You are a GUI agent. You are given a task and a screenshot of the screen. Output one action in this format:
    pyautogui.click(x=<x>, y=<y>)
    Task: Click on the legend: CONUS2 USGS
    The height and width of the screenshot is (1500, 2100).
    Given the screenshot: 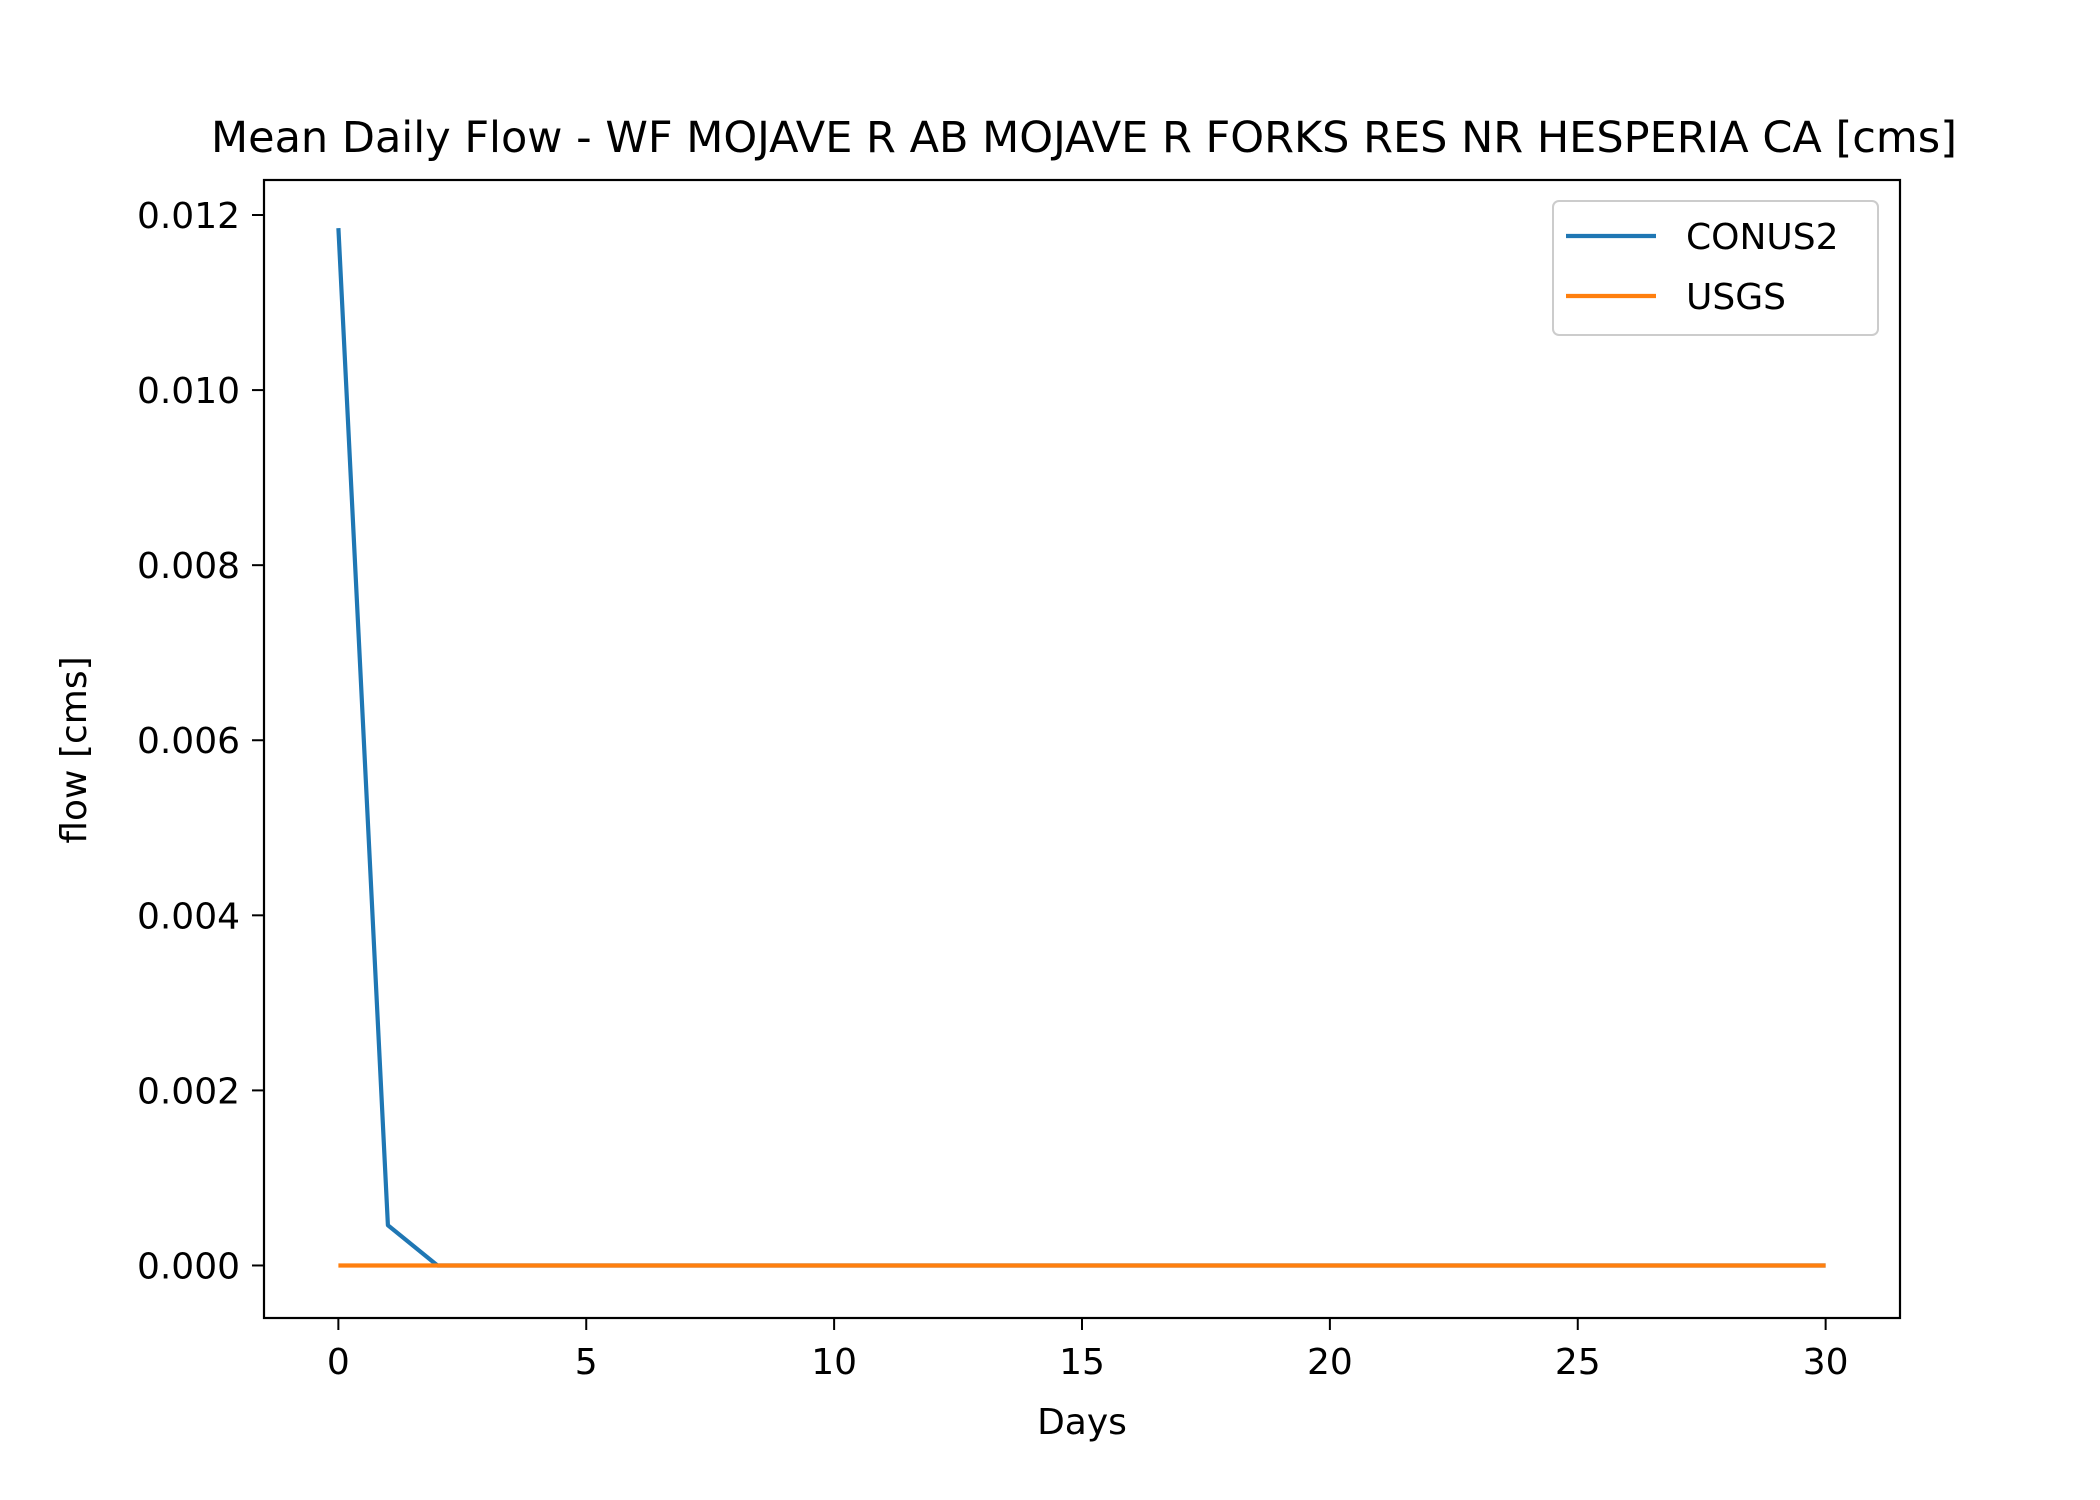 What is the action you would take?
    pyautogui.click(x=1715, y=268)
    